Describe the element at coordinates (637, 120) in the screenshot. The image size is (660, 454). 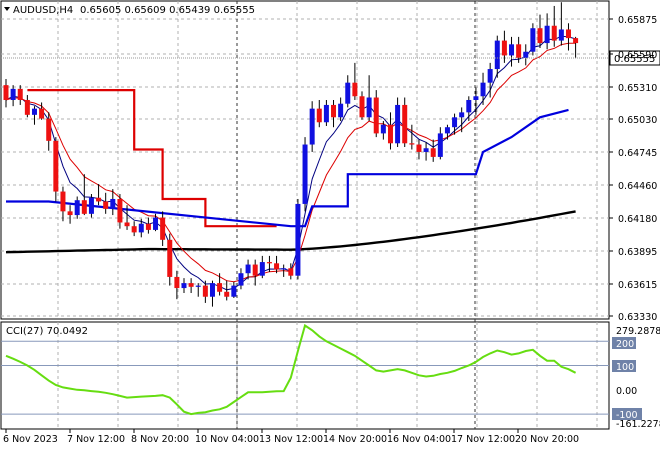
I see `price-tick-label: 0.65030` at that location.